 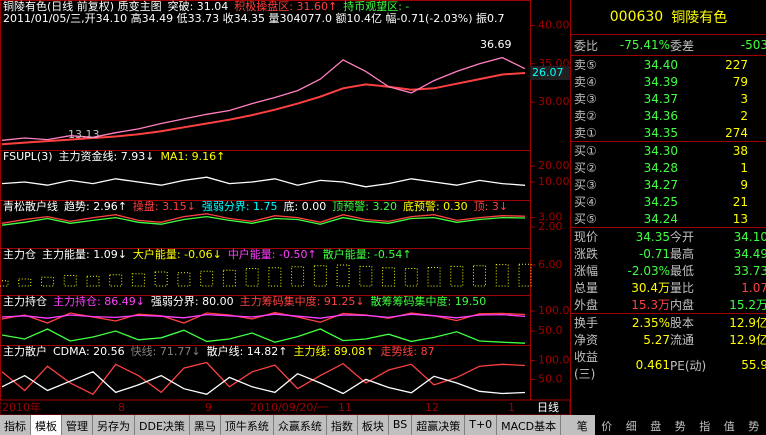 I want to click on panel-header: 主力线: 89.08↑, so click(x=334, y=351).